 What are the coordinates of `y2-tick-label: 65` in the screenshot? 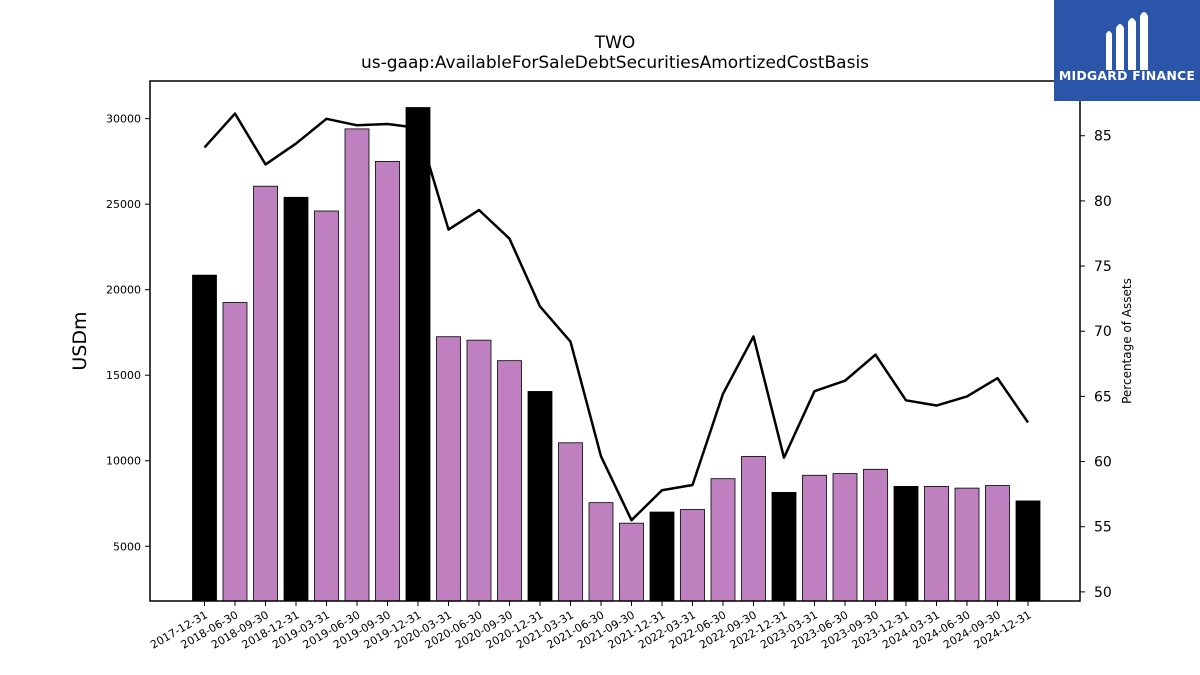 It's located at (1103, 397).